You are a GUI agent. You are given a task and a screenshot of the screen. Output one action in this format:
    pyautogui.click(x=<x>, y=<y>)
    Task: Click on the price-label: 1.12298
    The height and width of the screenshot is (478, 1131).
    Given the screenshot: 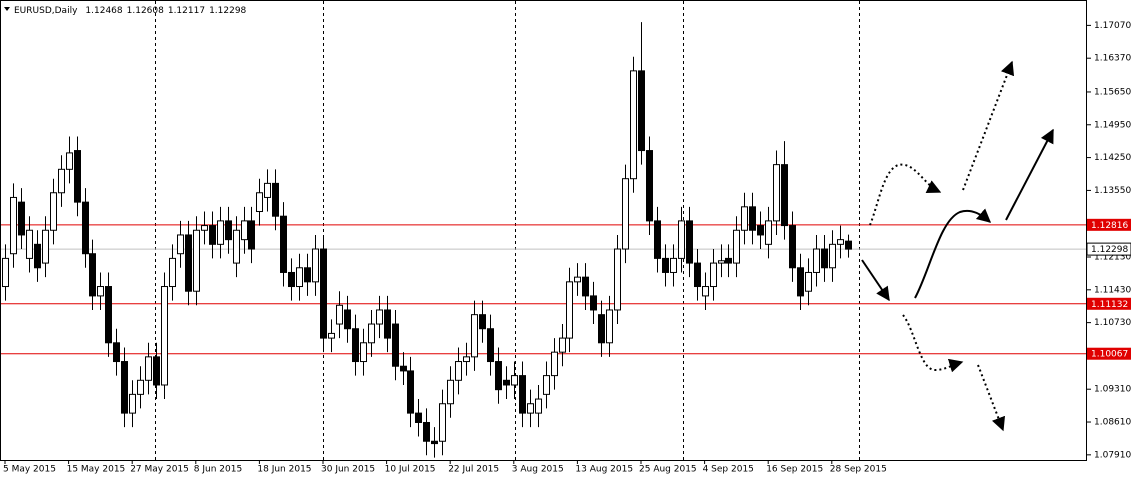 What is the action you would take?
    pyautogui.click(x=1109, y=250)
    